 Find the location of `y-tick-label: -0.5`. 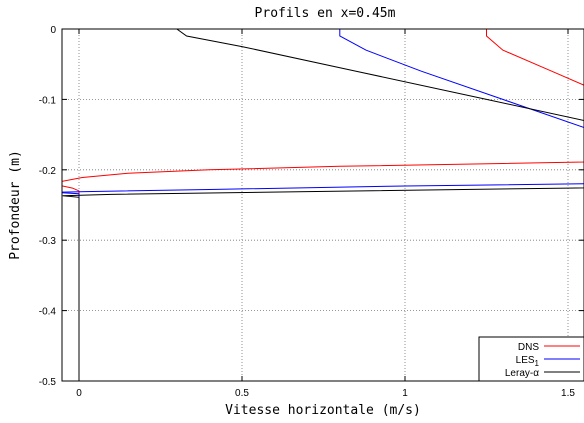

y-tick-label: -0.5 is located at coordinates (48, 382).